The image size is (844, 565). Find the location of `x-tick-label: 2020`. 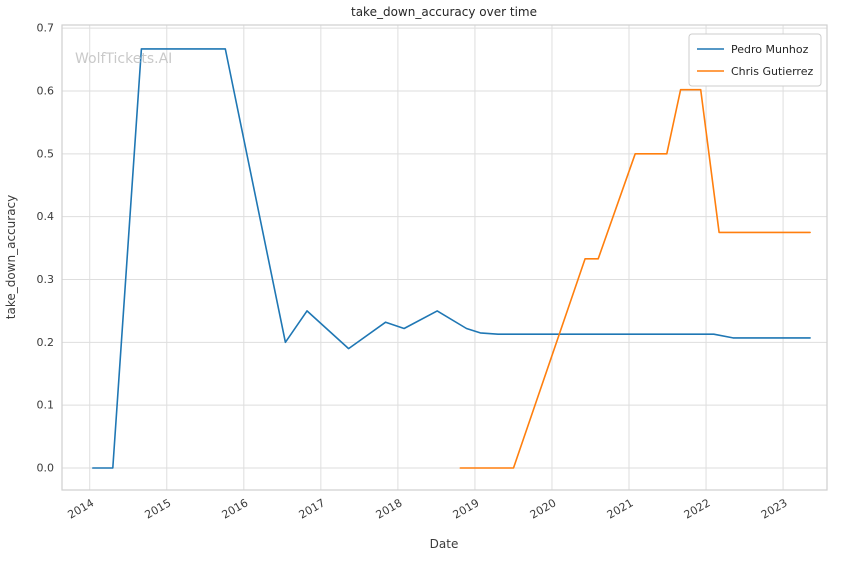

x-tick-label: 2020 is located at coordinates (543, 508).